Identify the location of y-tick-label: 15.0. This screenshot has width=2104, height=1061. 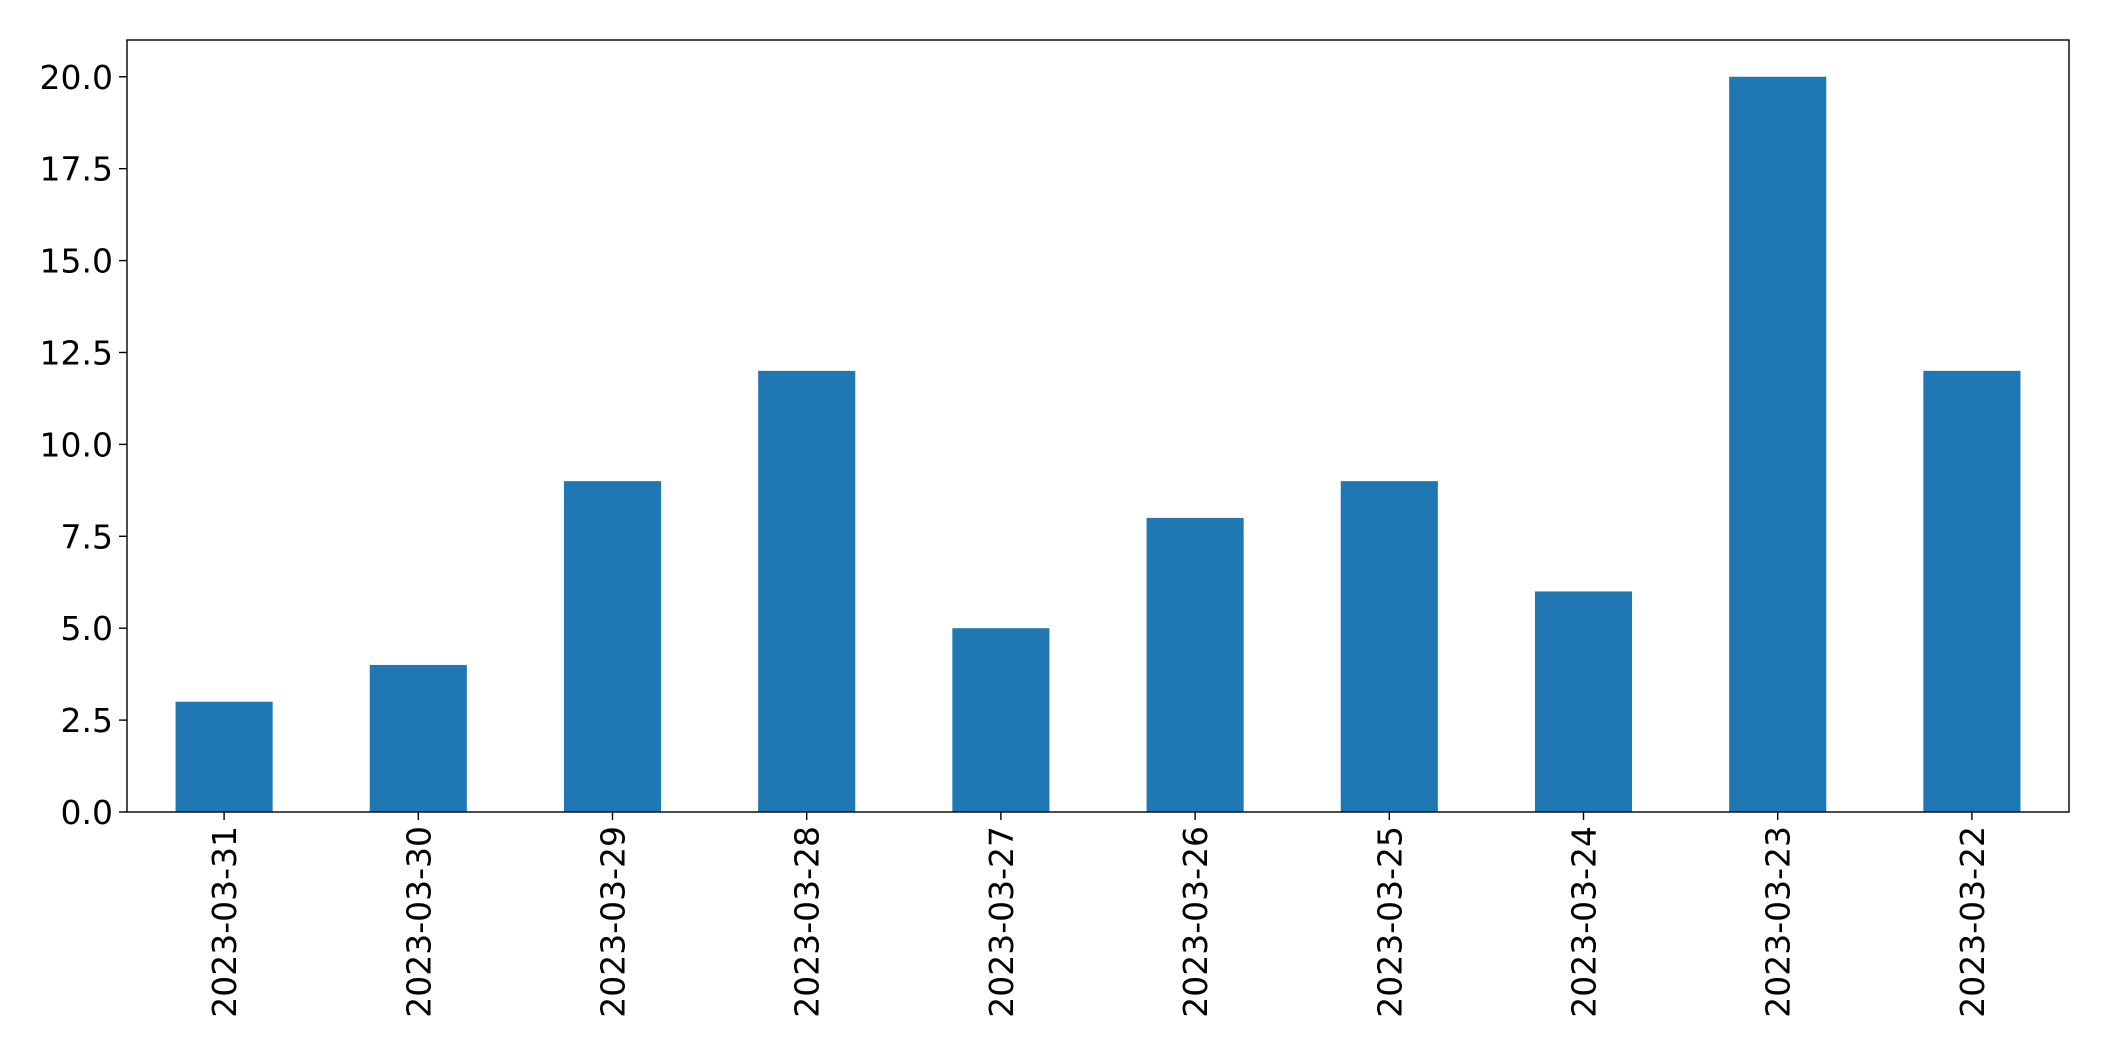
(76, 261).